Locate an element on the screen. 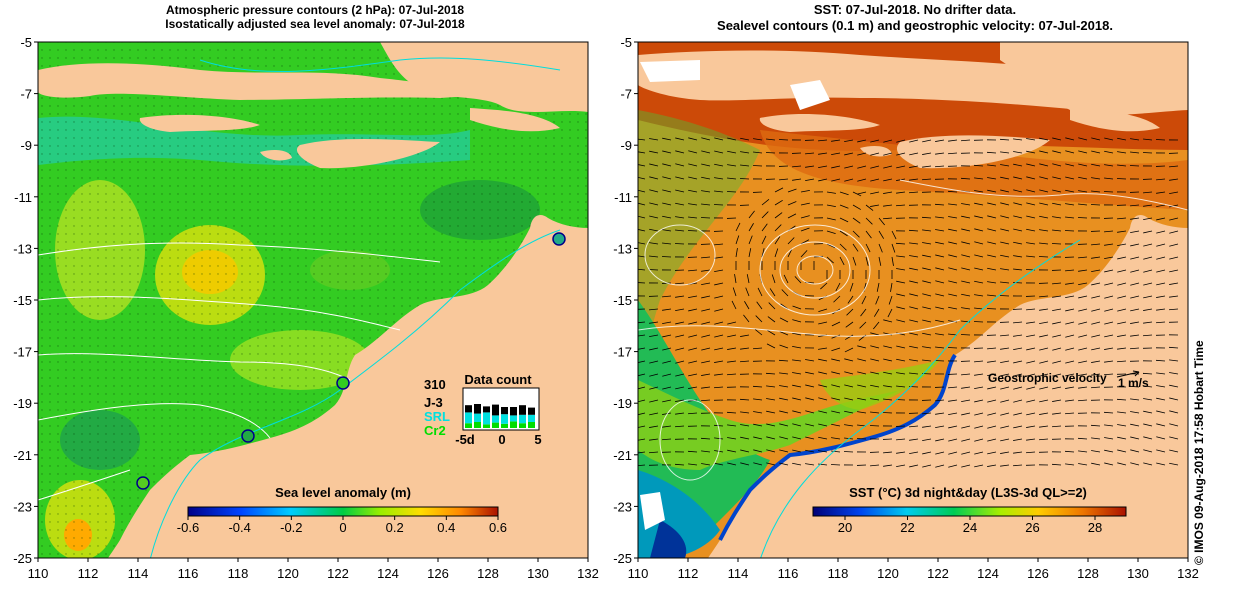 This screenshot has width=1250, height=590. left-axis-ytick-label: -9 is located at coordinates (26, 145).